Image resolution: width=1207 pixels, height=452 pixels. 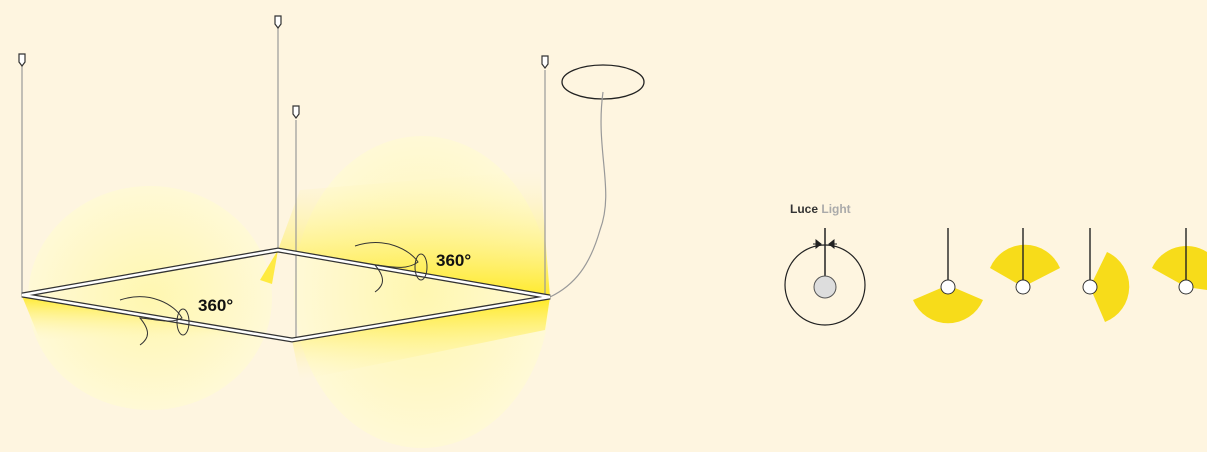 I want to click on frame-inner, so click(x=286, y=295).